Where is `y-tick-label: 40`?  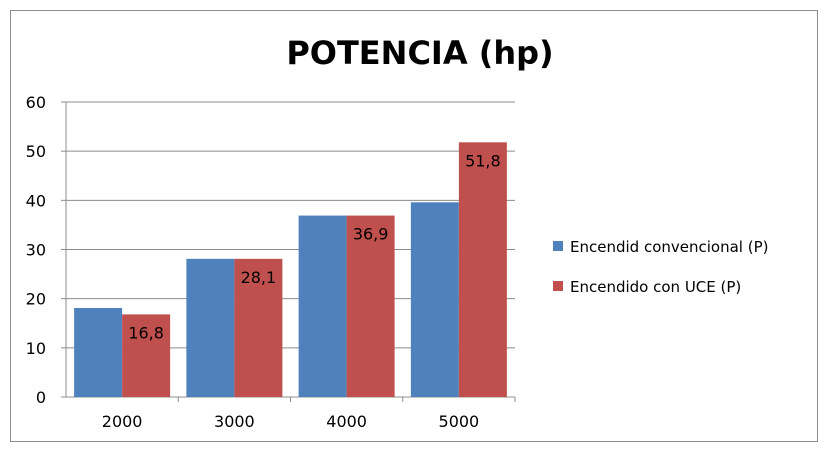 y-tick-label: 40 is located at coordinates (36, 200).